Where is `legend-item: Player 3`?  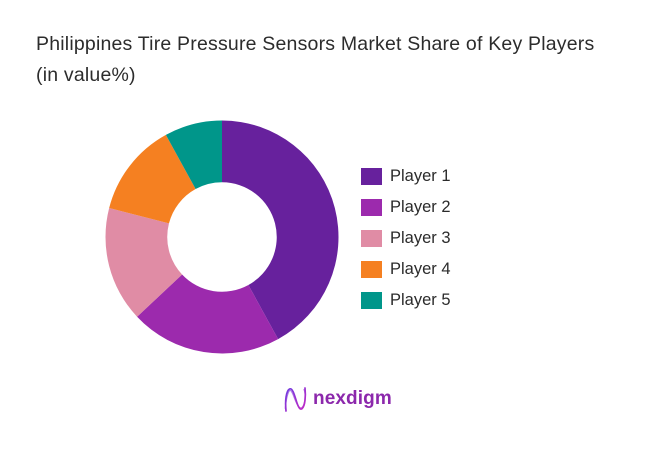 legend-item: Player 3 is located at coordinates (406, 238).